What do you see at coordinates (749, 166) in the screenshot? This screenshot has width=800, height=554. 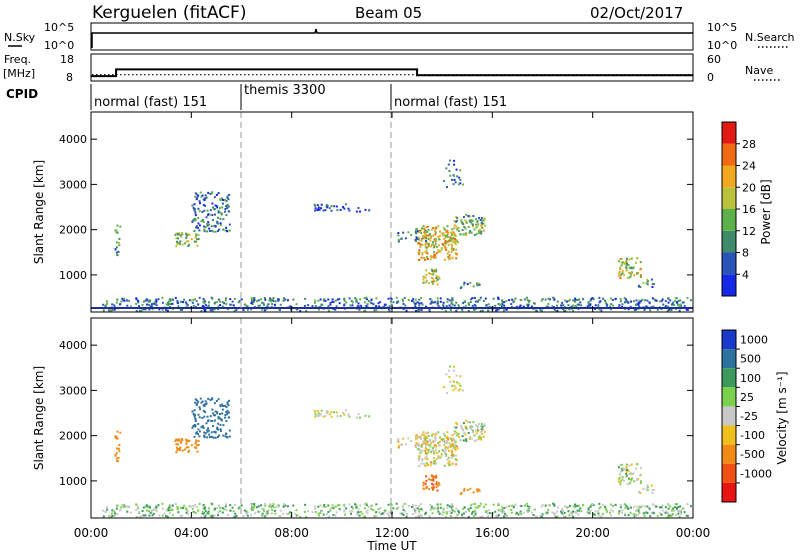 I see `colorbar-tick-label: 24` at bounding box center [749, 166].